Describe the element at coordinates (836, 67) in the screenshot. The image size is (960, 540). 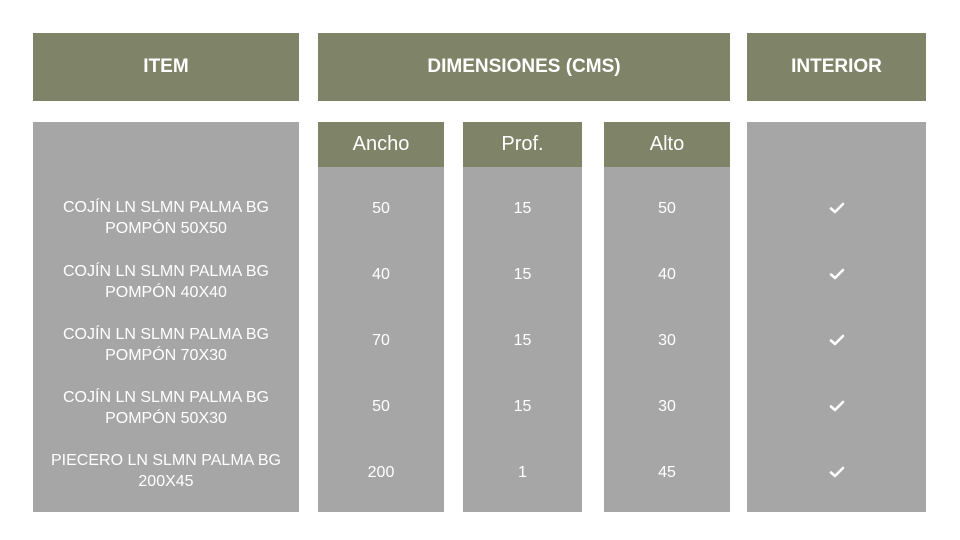
I see `header-interior: INTERIOR` at that location.